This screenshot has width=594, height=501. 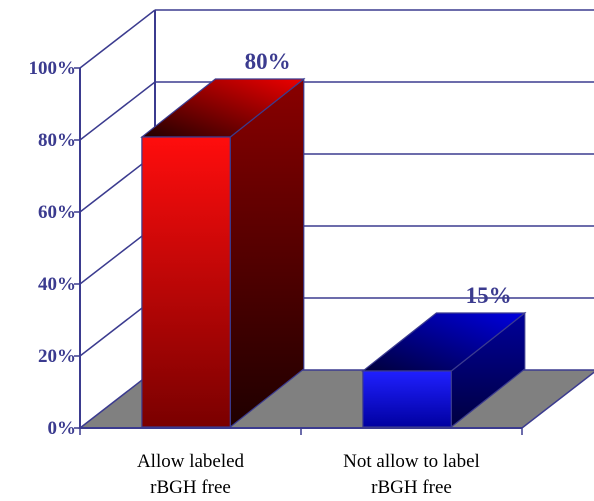 I want to click on y-tick-label: 80%, so click(x=57, y=140).